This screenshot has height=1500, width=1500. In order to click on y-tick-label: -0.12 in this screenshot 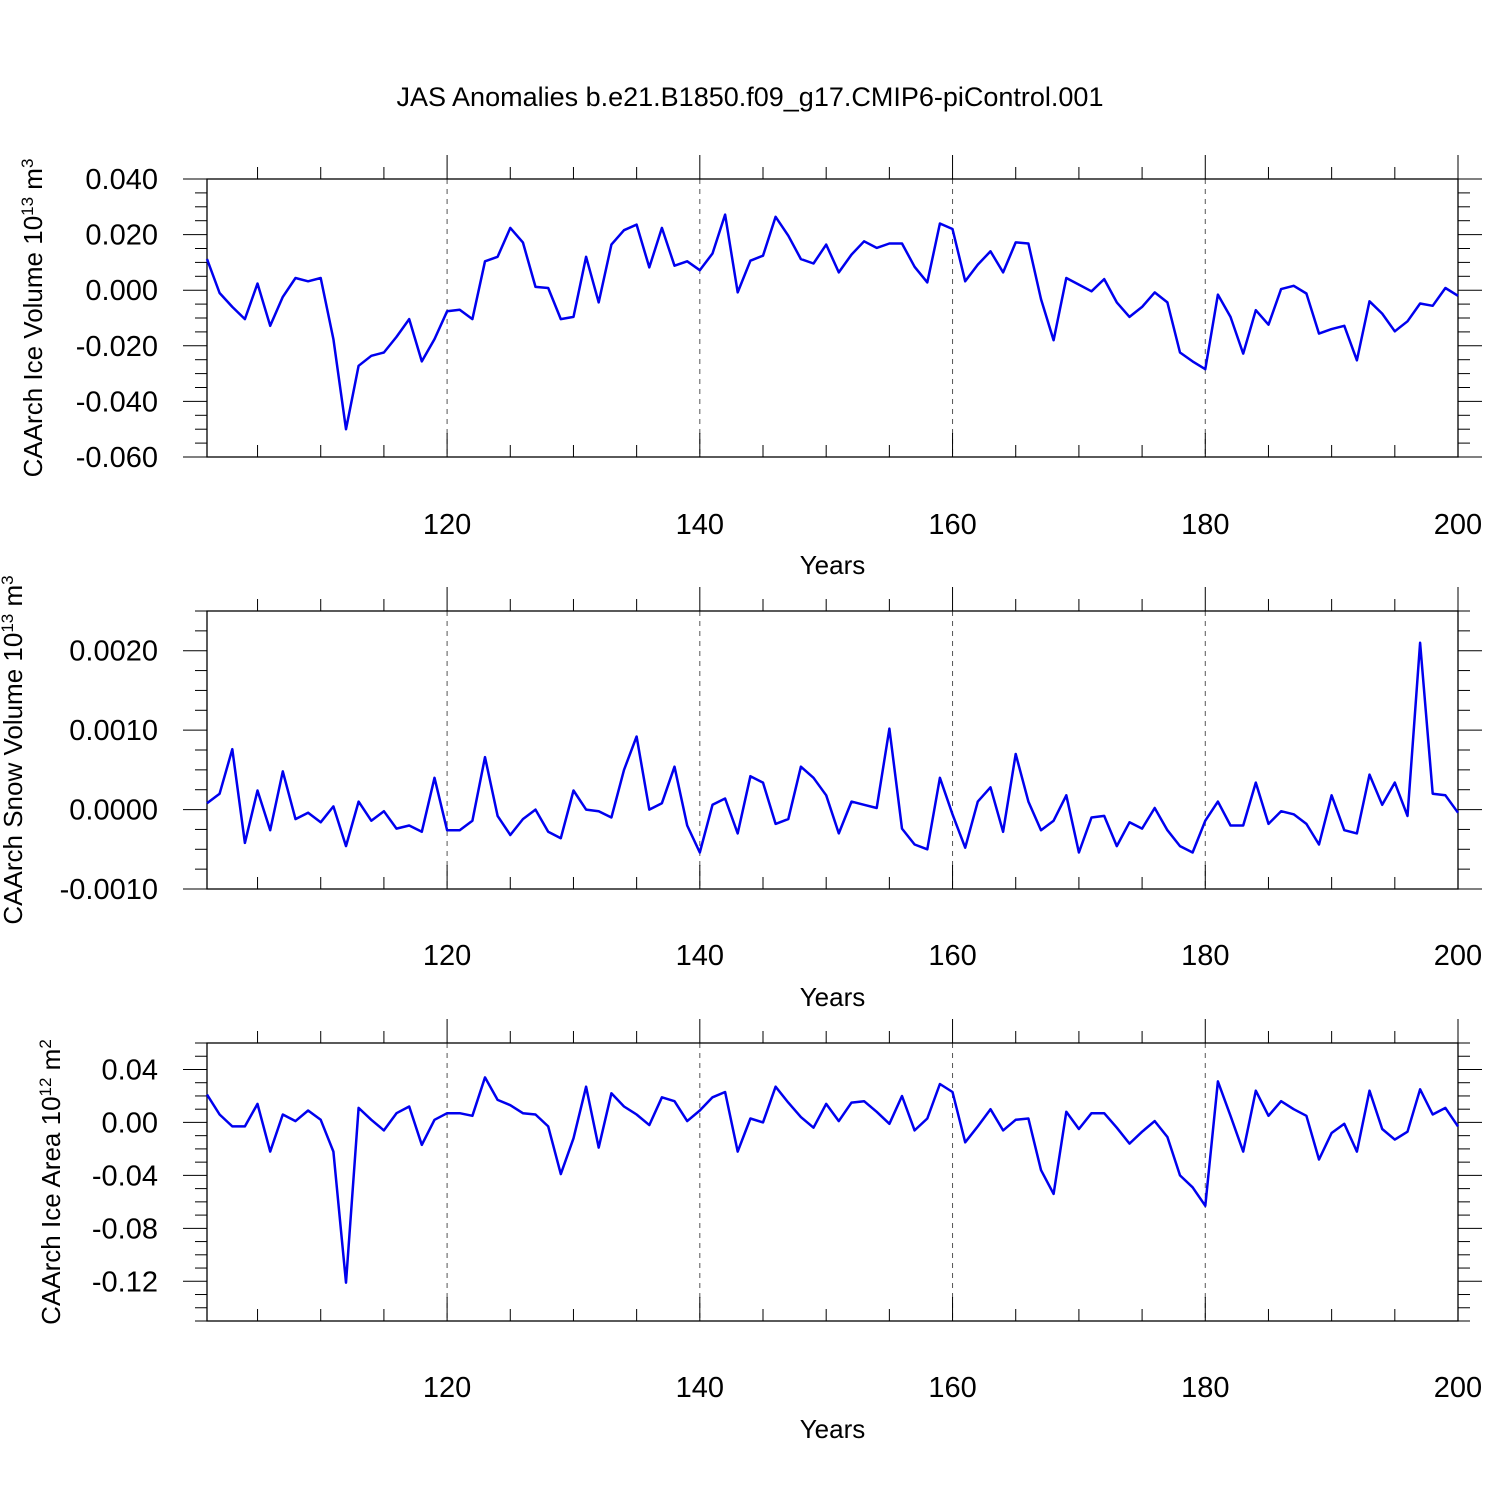, I will do `click(125, 1282)`.